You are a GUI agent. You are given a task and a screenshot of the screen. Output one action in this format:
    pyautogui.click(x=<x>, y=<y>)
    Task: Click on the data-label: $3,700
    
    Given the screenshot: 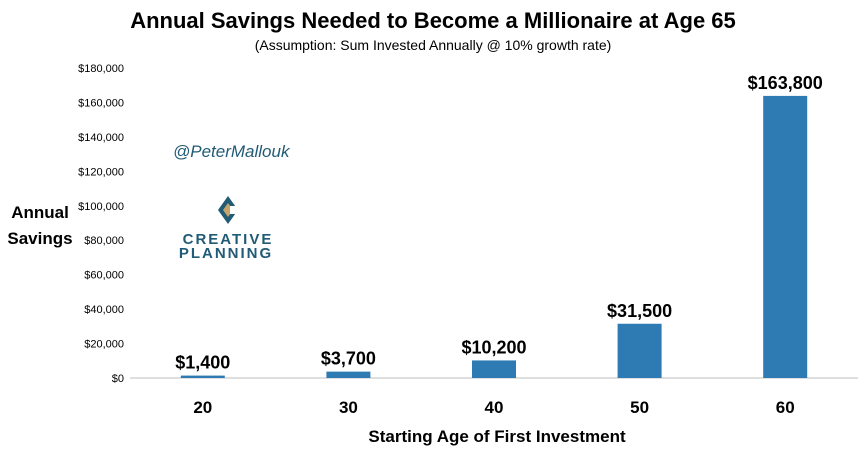 What is the action you would take?
    pyautogui.click(x=348, y=359)
    